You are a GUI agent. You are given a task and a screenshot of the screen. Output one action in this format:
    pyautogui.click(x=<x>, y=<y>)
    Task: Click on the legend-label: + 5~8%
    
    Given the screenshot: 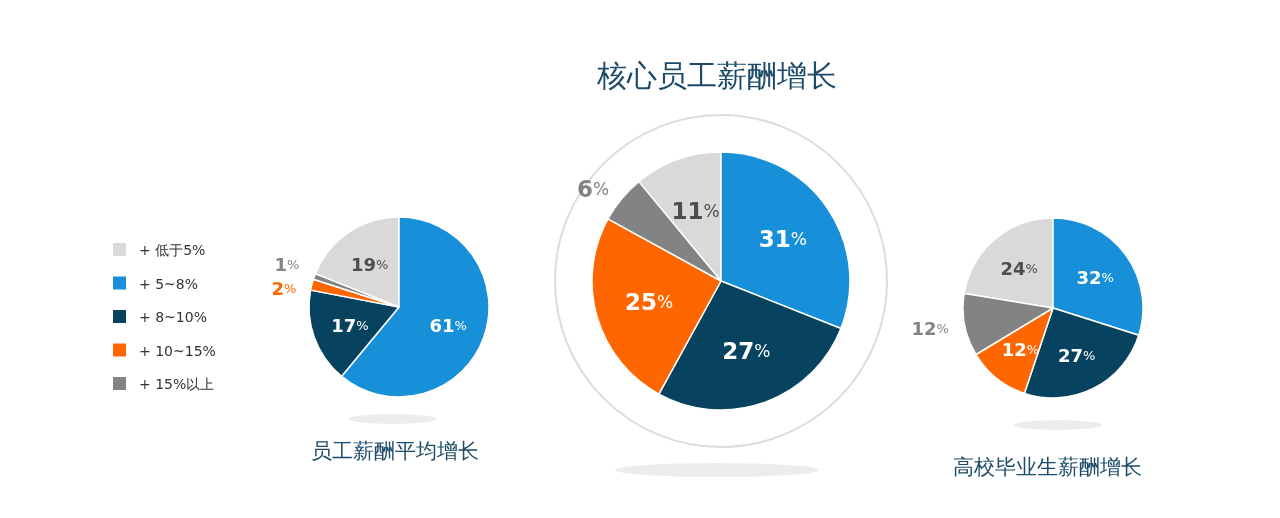 What is the action you would take?
    pyautogui.click(x=169, y=283)
    